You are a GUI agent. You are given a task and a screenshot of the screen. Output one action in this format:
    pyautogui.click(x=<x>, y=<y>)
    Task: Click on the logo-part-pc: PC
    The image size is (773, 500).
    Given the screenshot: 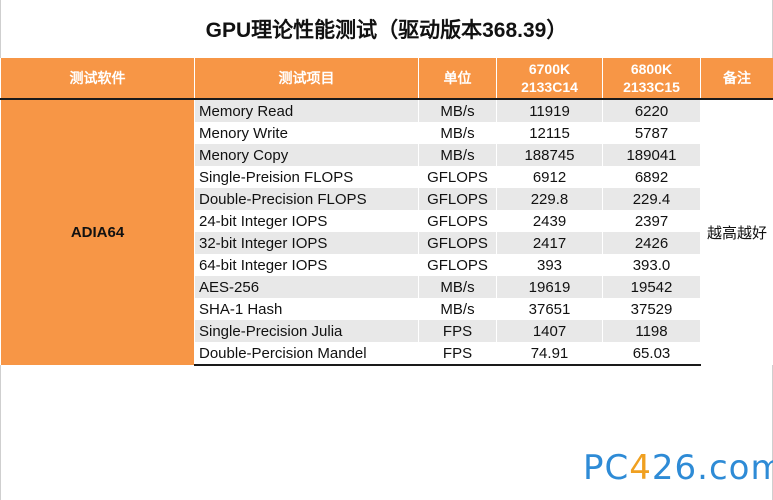 What is the action you would take?
    pyautogui.click(x=606, y=468)
    